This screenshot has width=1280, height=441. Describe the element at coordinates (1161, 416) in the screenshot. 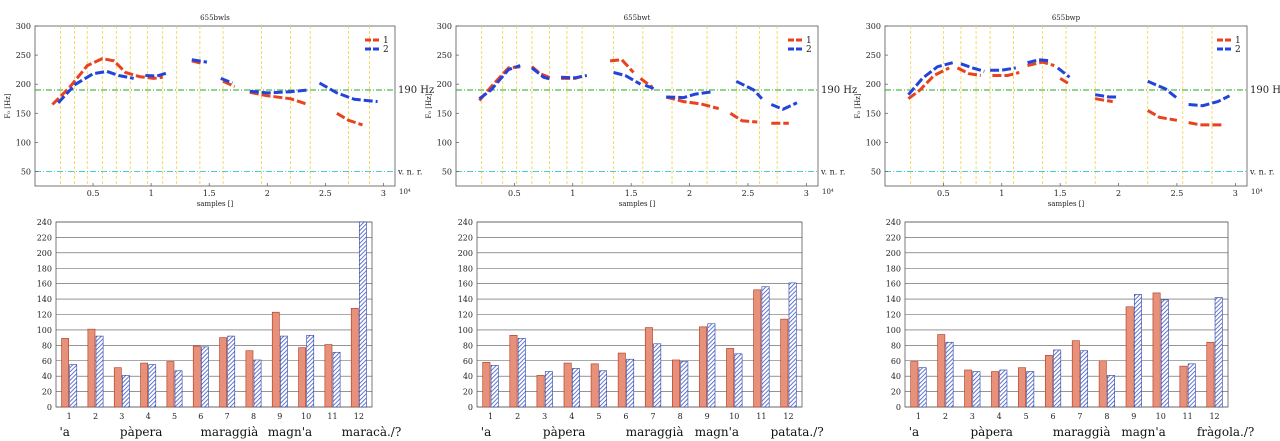

I see `x-tick-label: 10` at that location.